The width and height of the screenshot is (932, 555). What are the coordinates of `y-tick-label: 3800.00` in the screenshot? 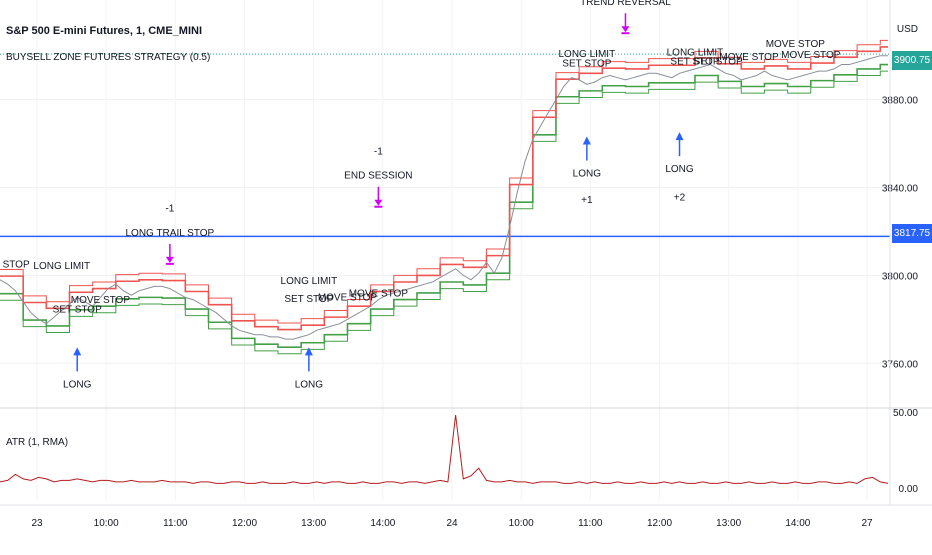 It's located at (900, 276).